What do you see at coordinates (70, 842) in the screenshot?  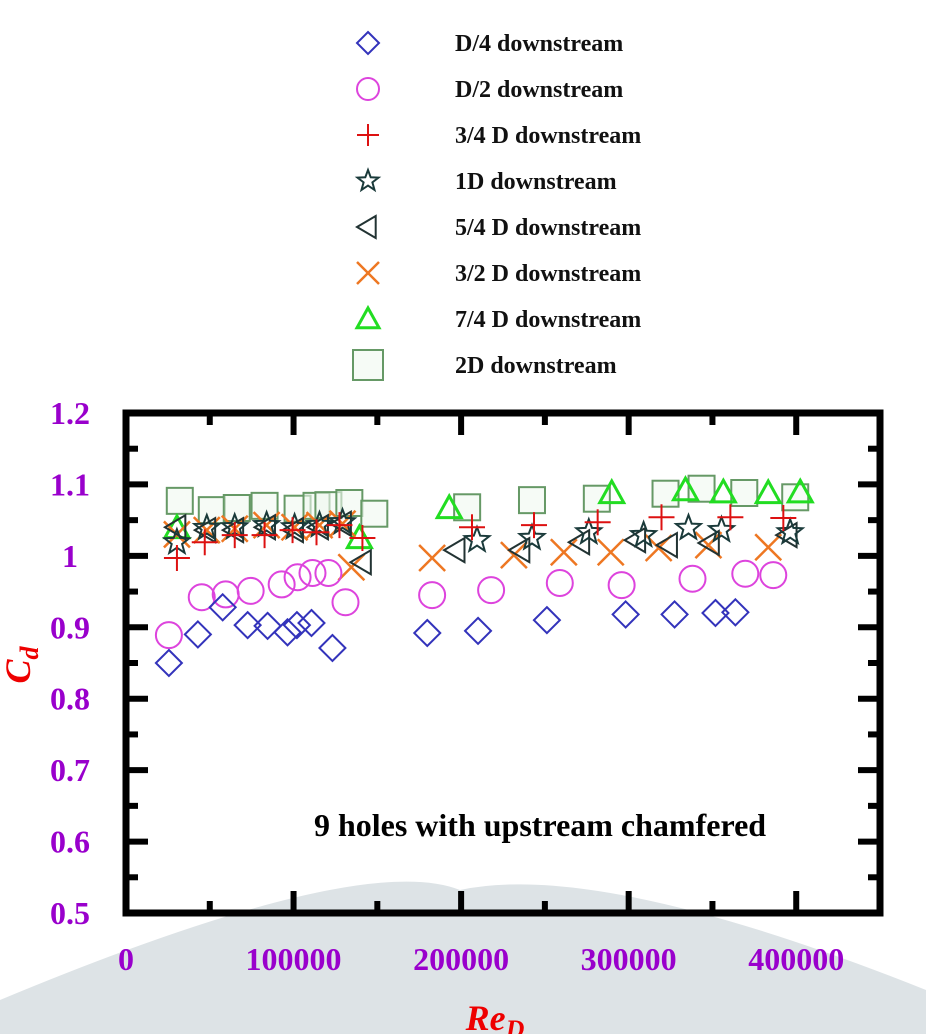 I see `y-tick-label: 0.6` at bounding box center [70, 842].